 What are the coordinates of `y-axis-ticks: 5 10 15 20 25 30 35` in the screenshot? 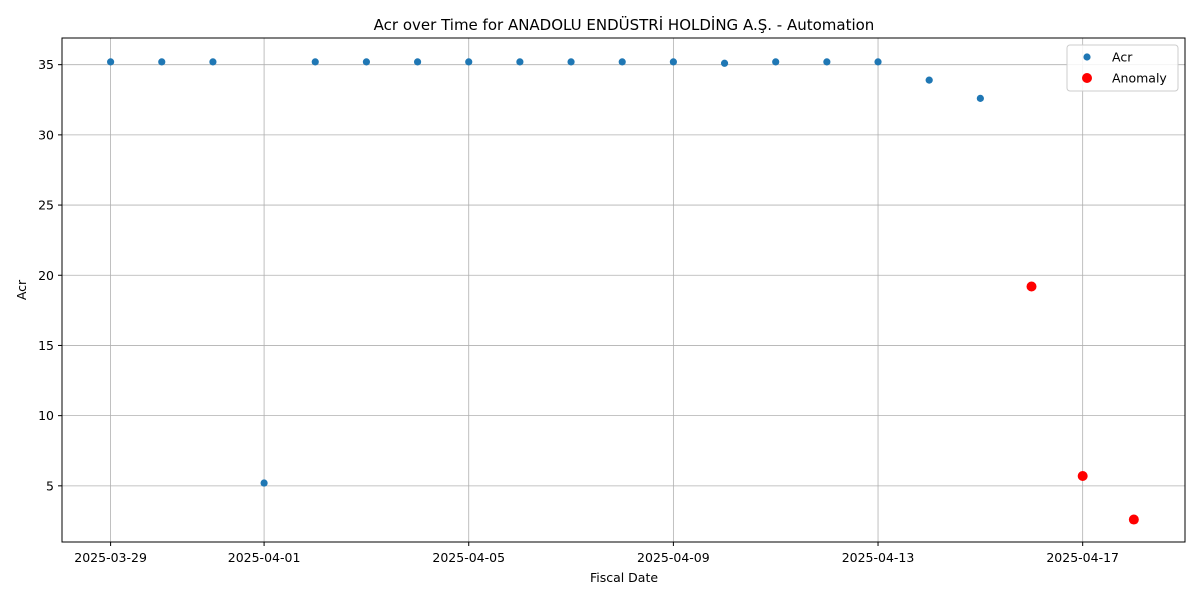 It's located at (50, 275).